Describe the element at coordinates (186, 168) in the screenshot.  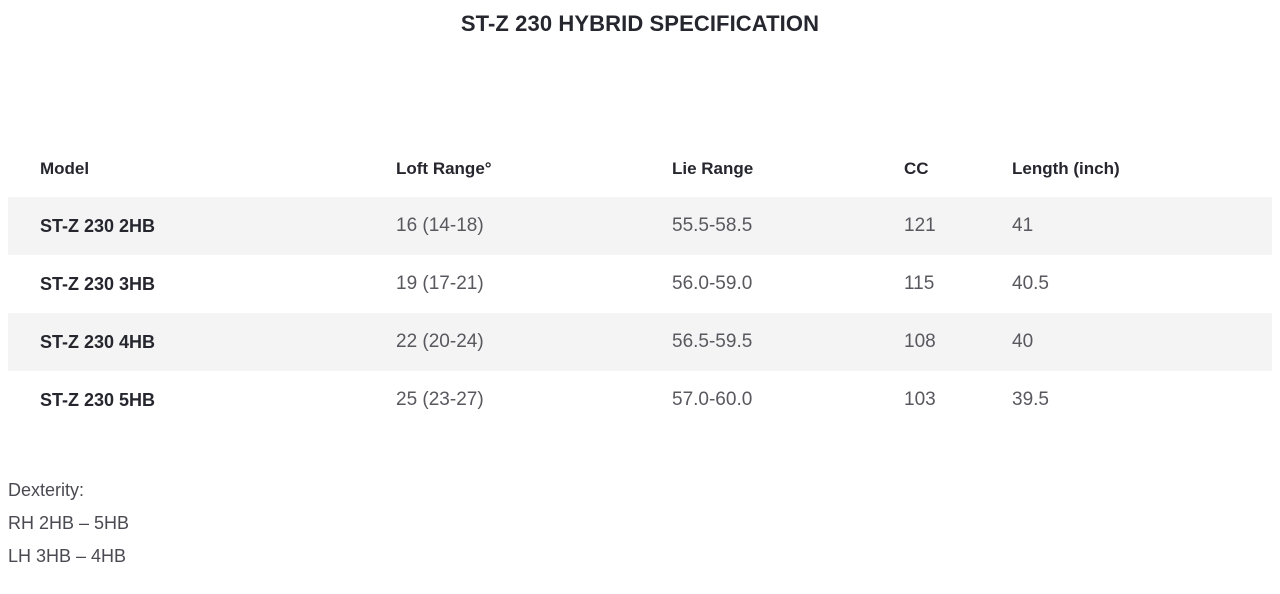
I see `column-header-model: Model` at that location.